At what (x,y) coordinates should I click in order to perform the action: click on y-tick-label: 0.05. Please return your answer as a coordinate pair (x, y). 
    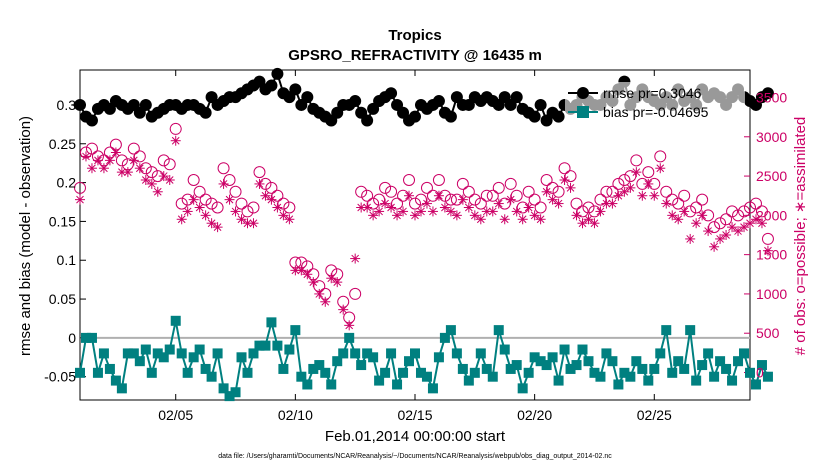
    Looking at the image, I should click on (62, 299).